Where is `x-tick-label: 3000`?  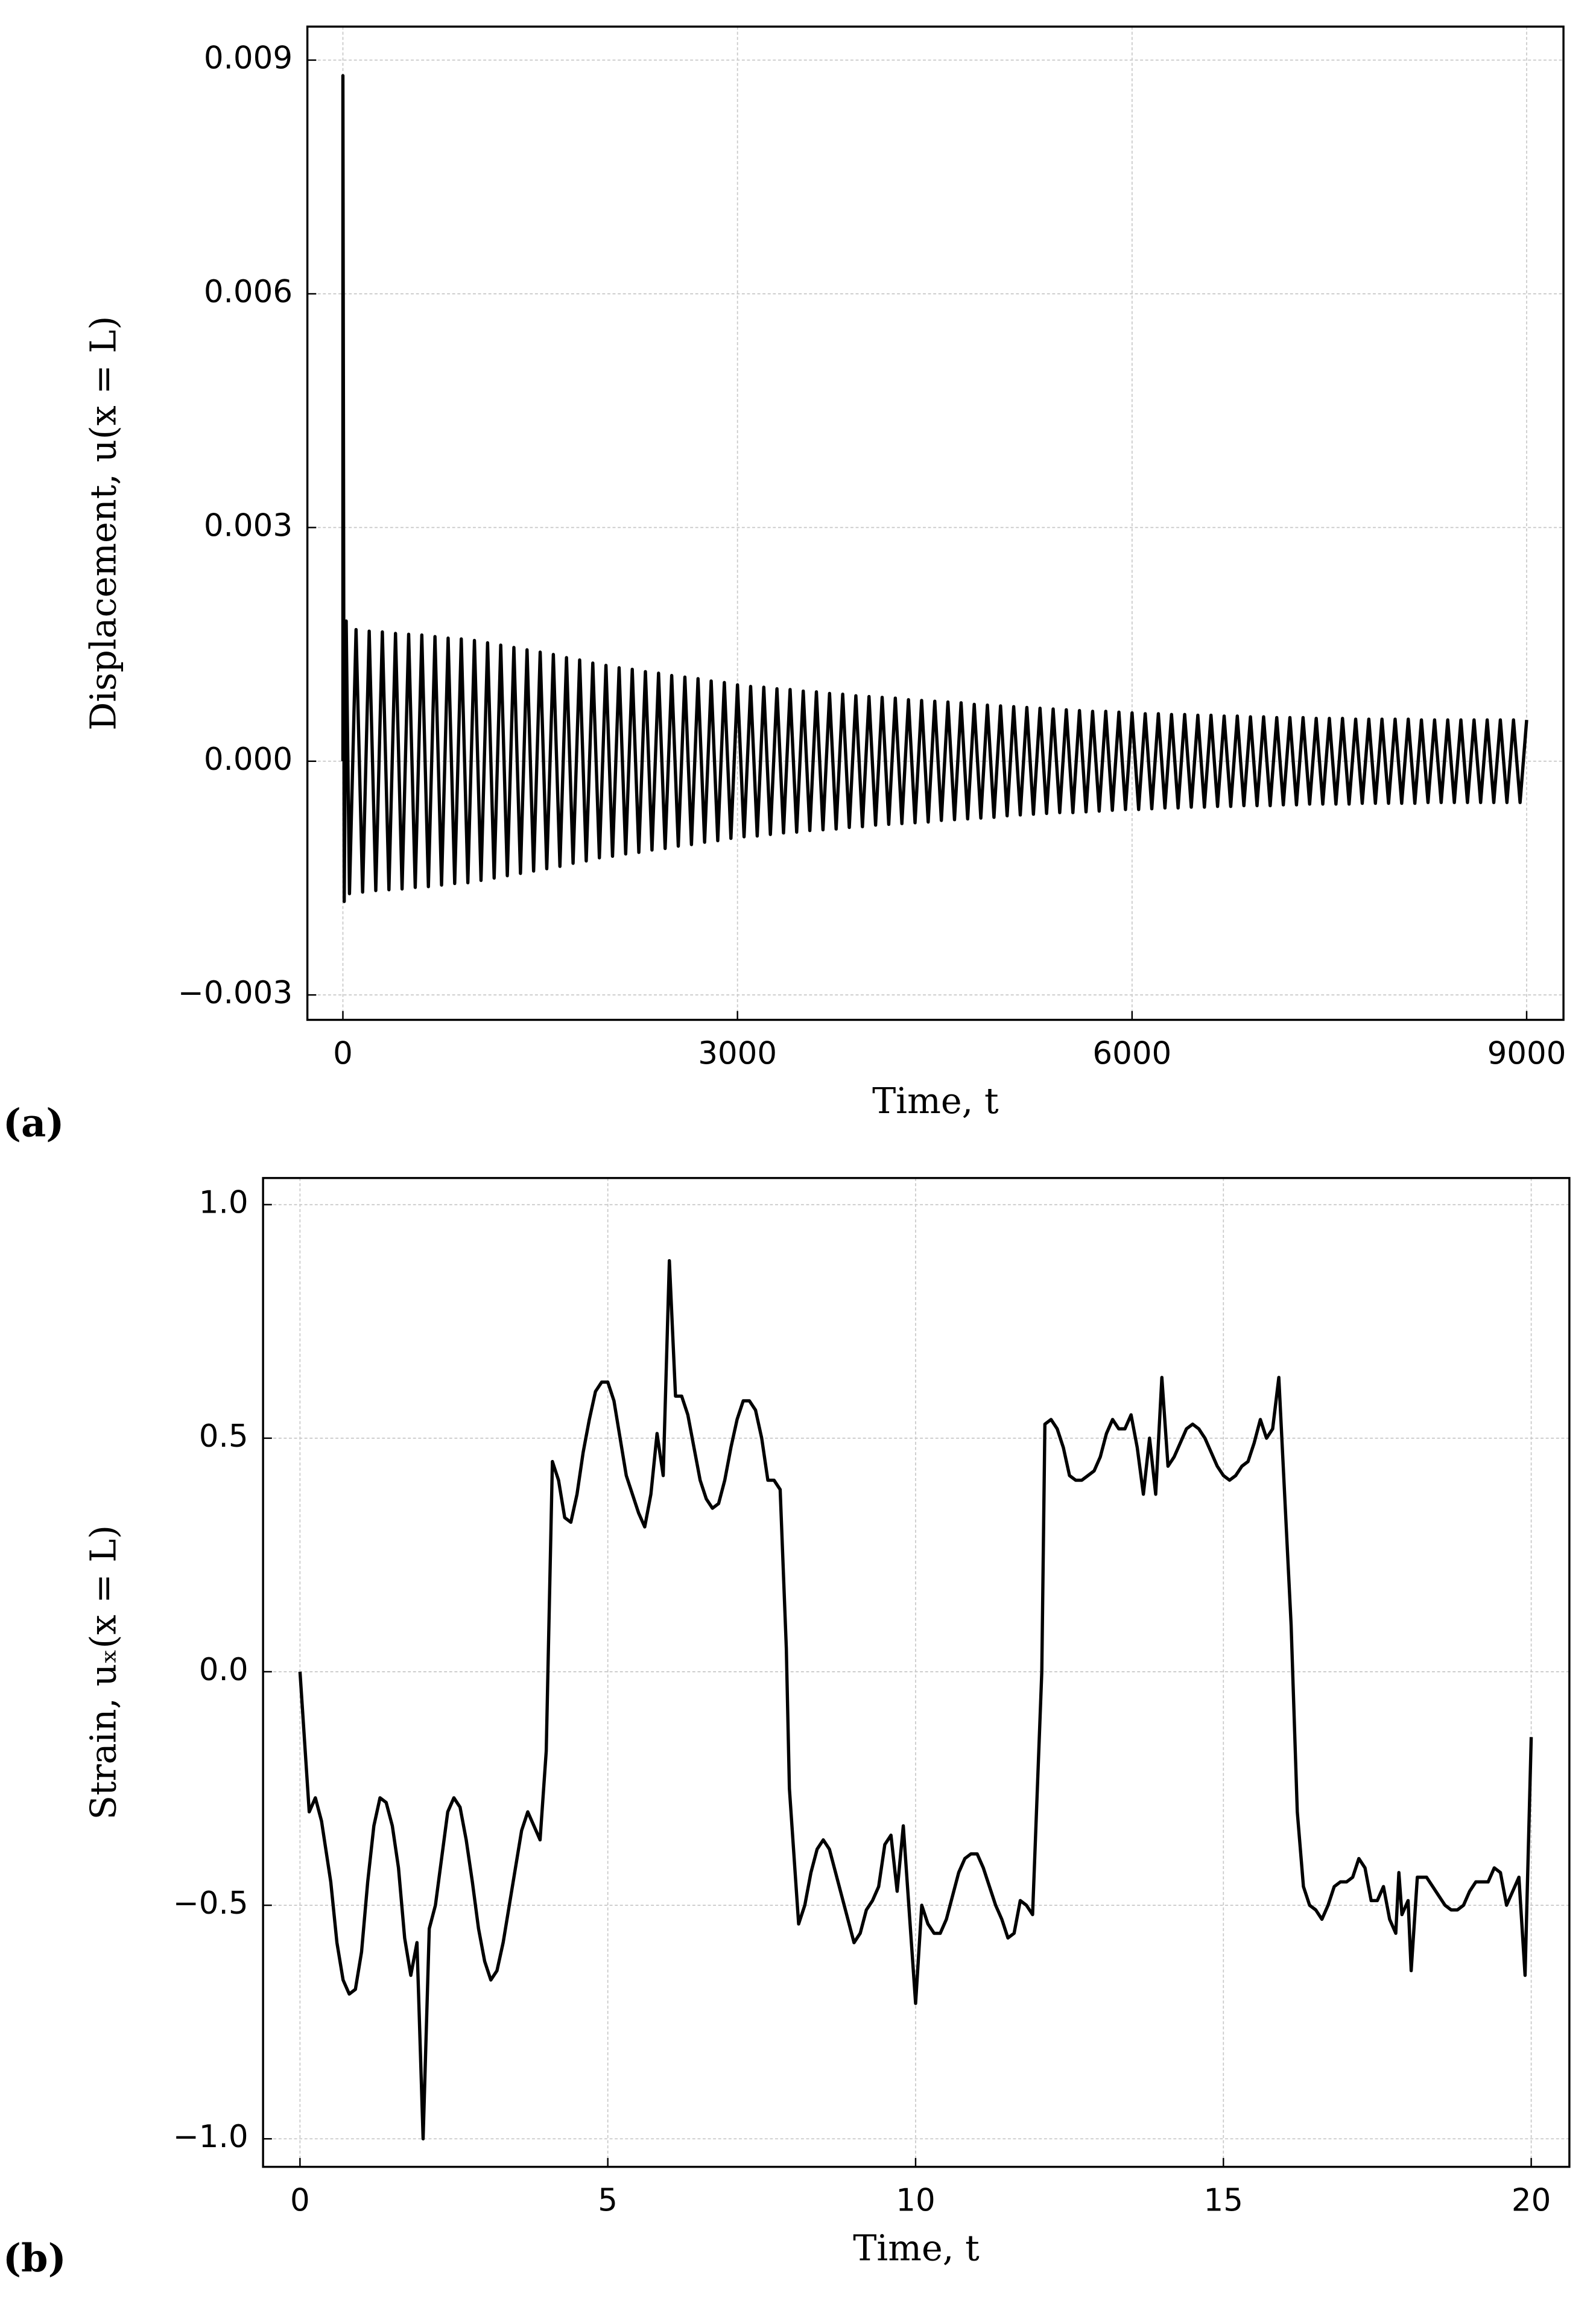 x-tick-label: 3000 is located at coordinates (737, 1053).